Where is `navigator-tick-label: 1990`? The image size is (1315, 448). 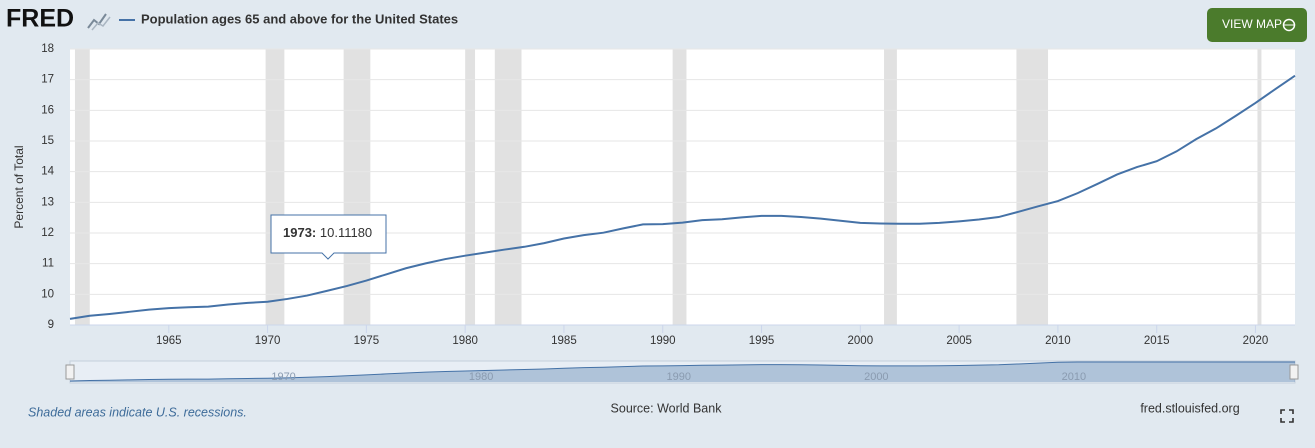 navigator-tick-label: 1990 is located at coordinates (678, 377).